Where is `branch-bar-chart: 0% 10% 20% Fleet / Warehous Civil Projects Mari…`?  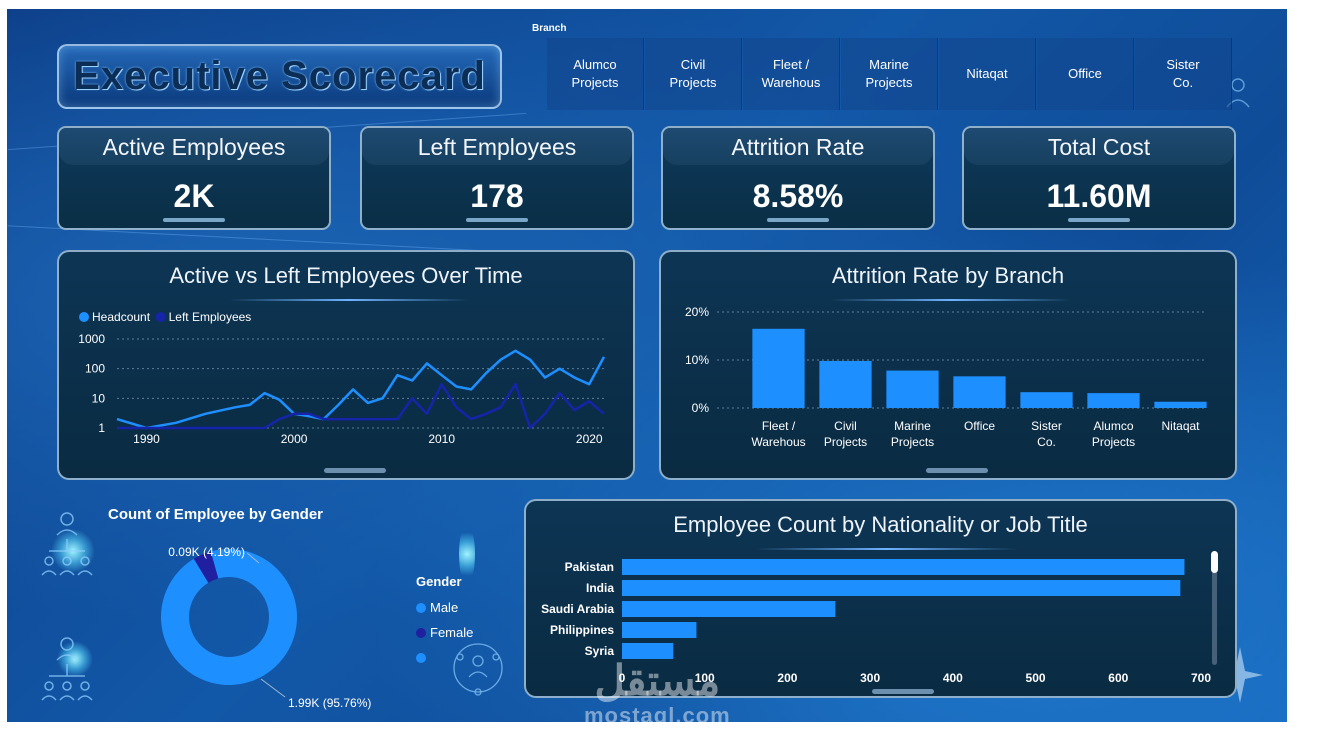
branch-bar-chart: 0% 10% 20% Fleet / Warehous Civil Projects Mari… is located at coordinates (946, 377).